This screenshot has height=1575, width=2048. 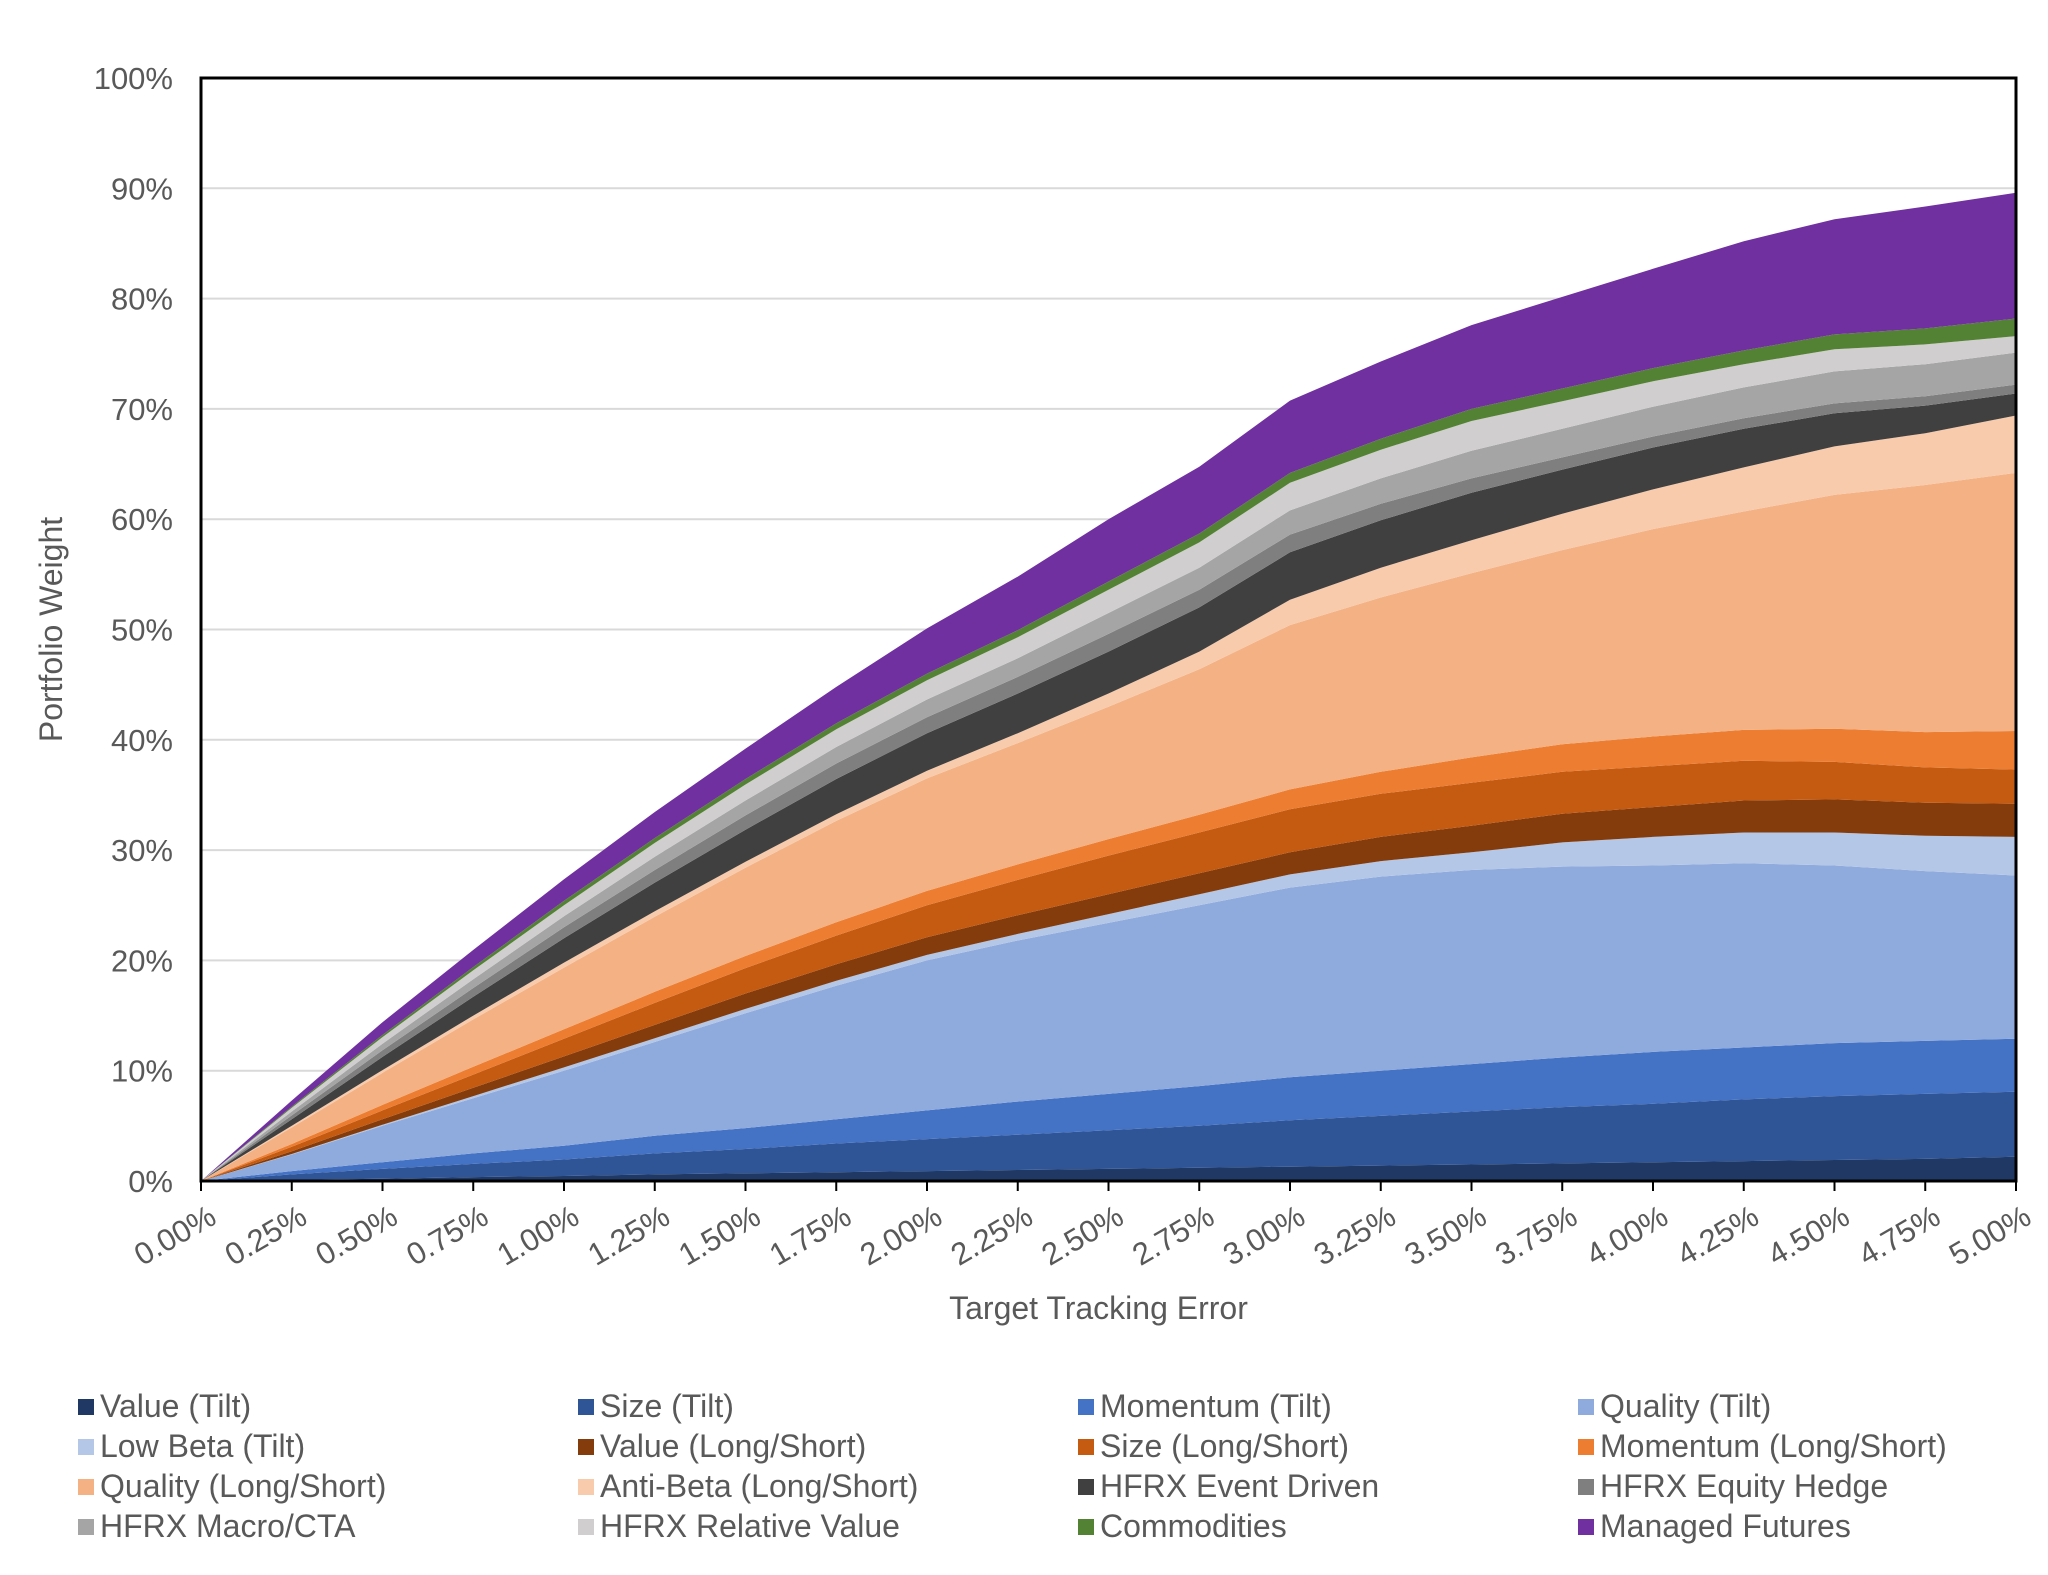 What do you see at coordinates (176, 1406) in the screenshot?
I see `legend-label: Value (Tilt)` at bounding box center [176, 1406].